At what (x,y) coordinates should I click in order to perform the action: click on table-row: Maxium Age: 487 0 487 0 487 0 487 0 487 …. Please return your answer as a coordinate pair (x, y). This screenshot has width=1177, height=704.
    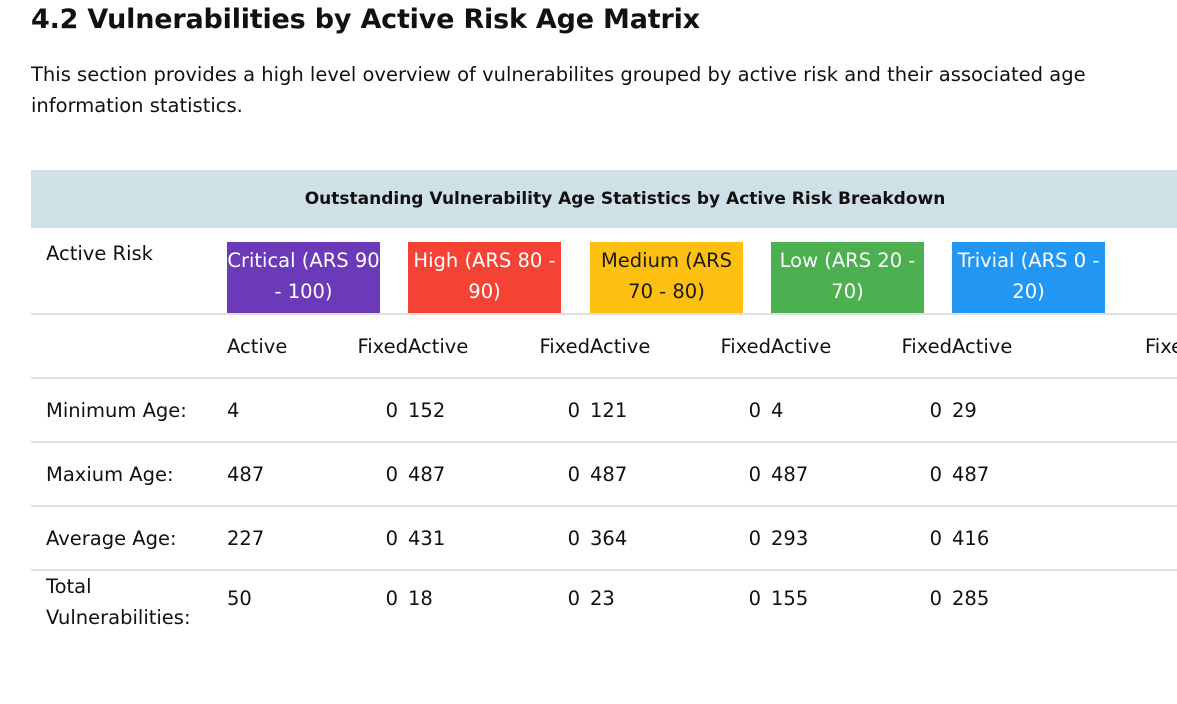
    Looking at the image, I should click on (604, 474).